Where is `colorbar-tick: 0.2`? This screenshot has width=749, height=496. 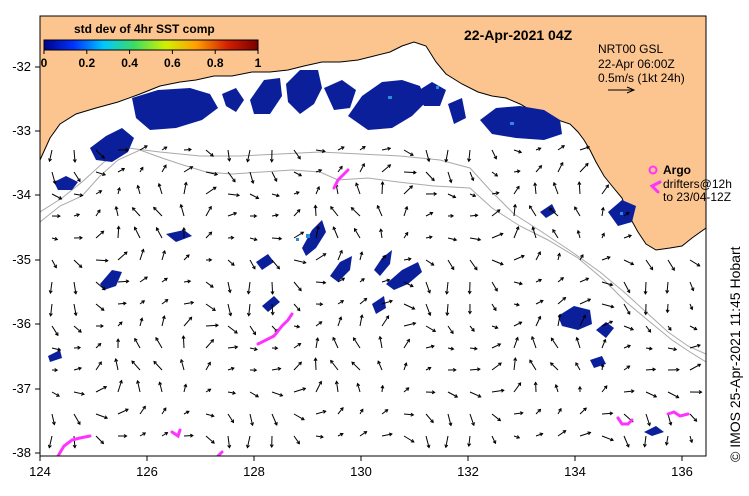 colorbar-tick: 0.2 is located at coordinates (86, 63).